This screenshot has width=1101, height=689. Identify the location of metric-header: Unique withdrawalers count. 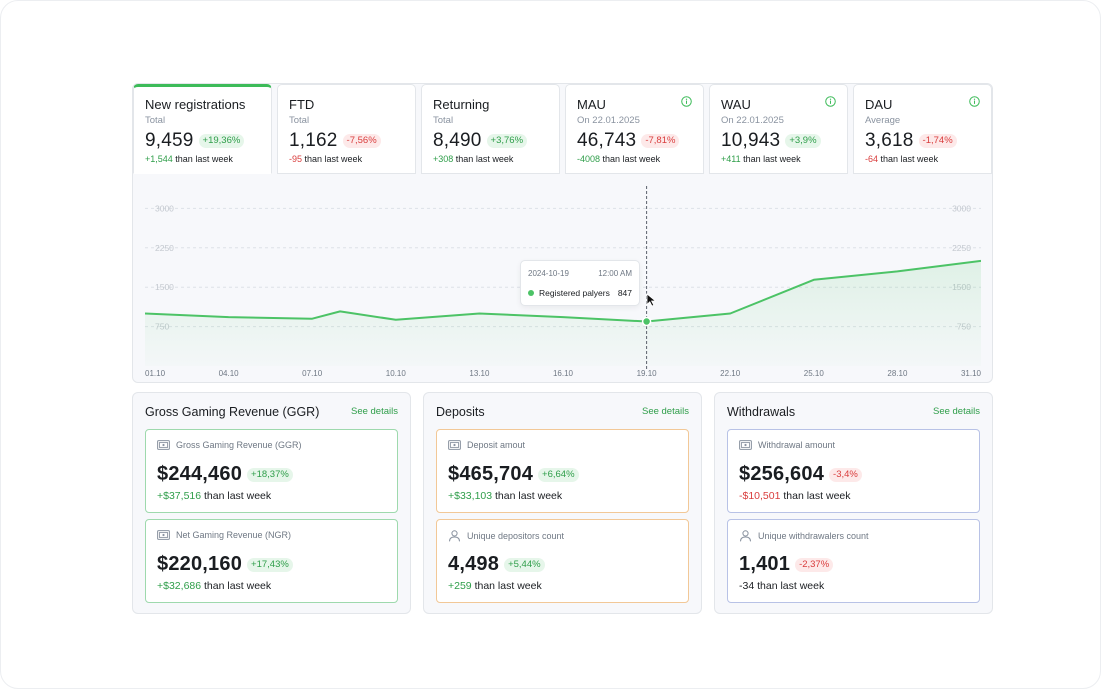
(804, 536).